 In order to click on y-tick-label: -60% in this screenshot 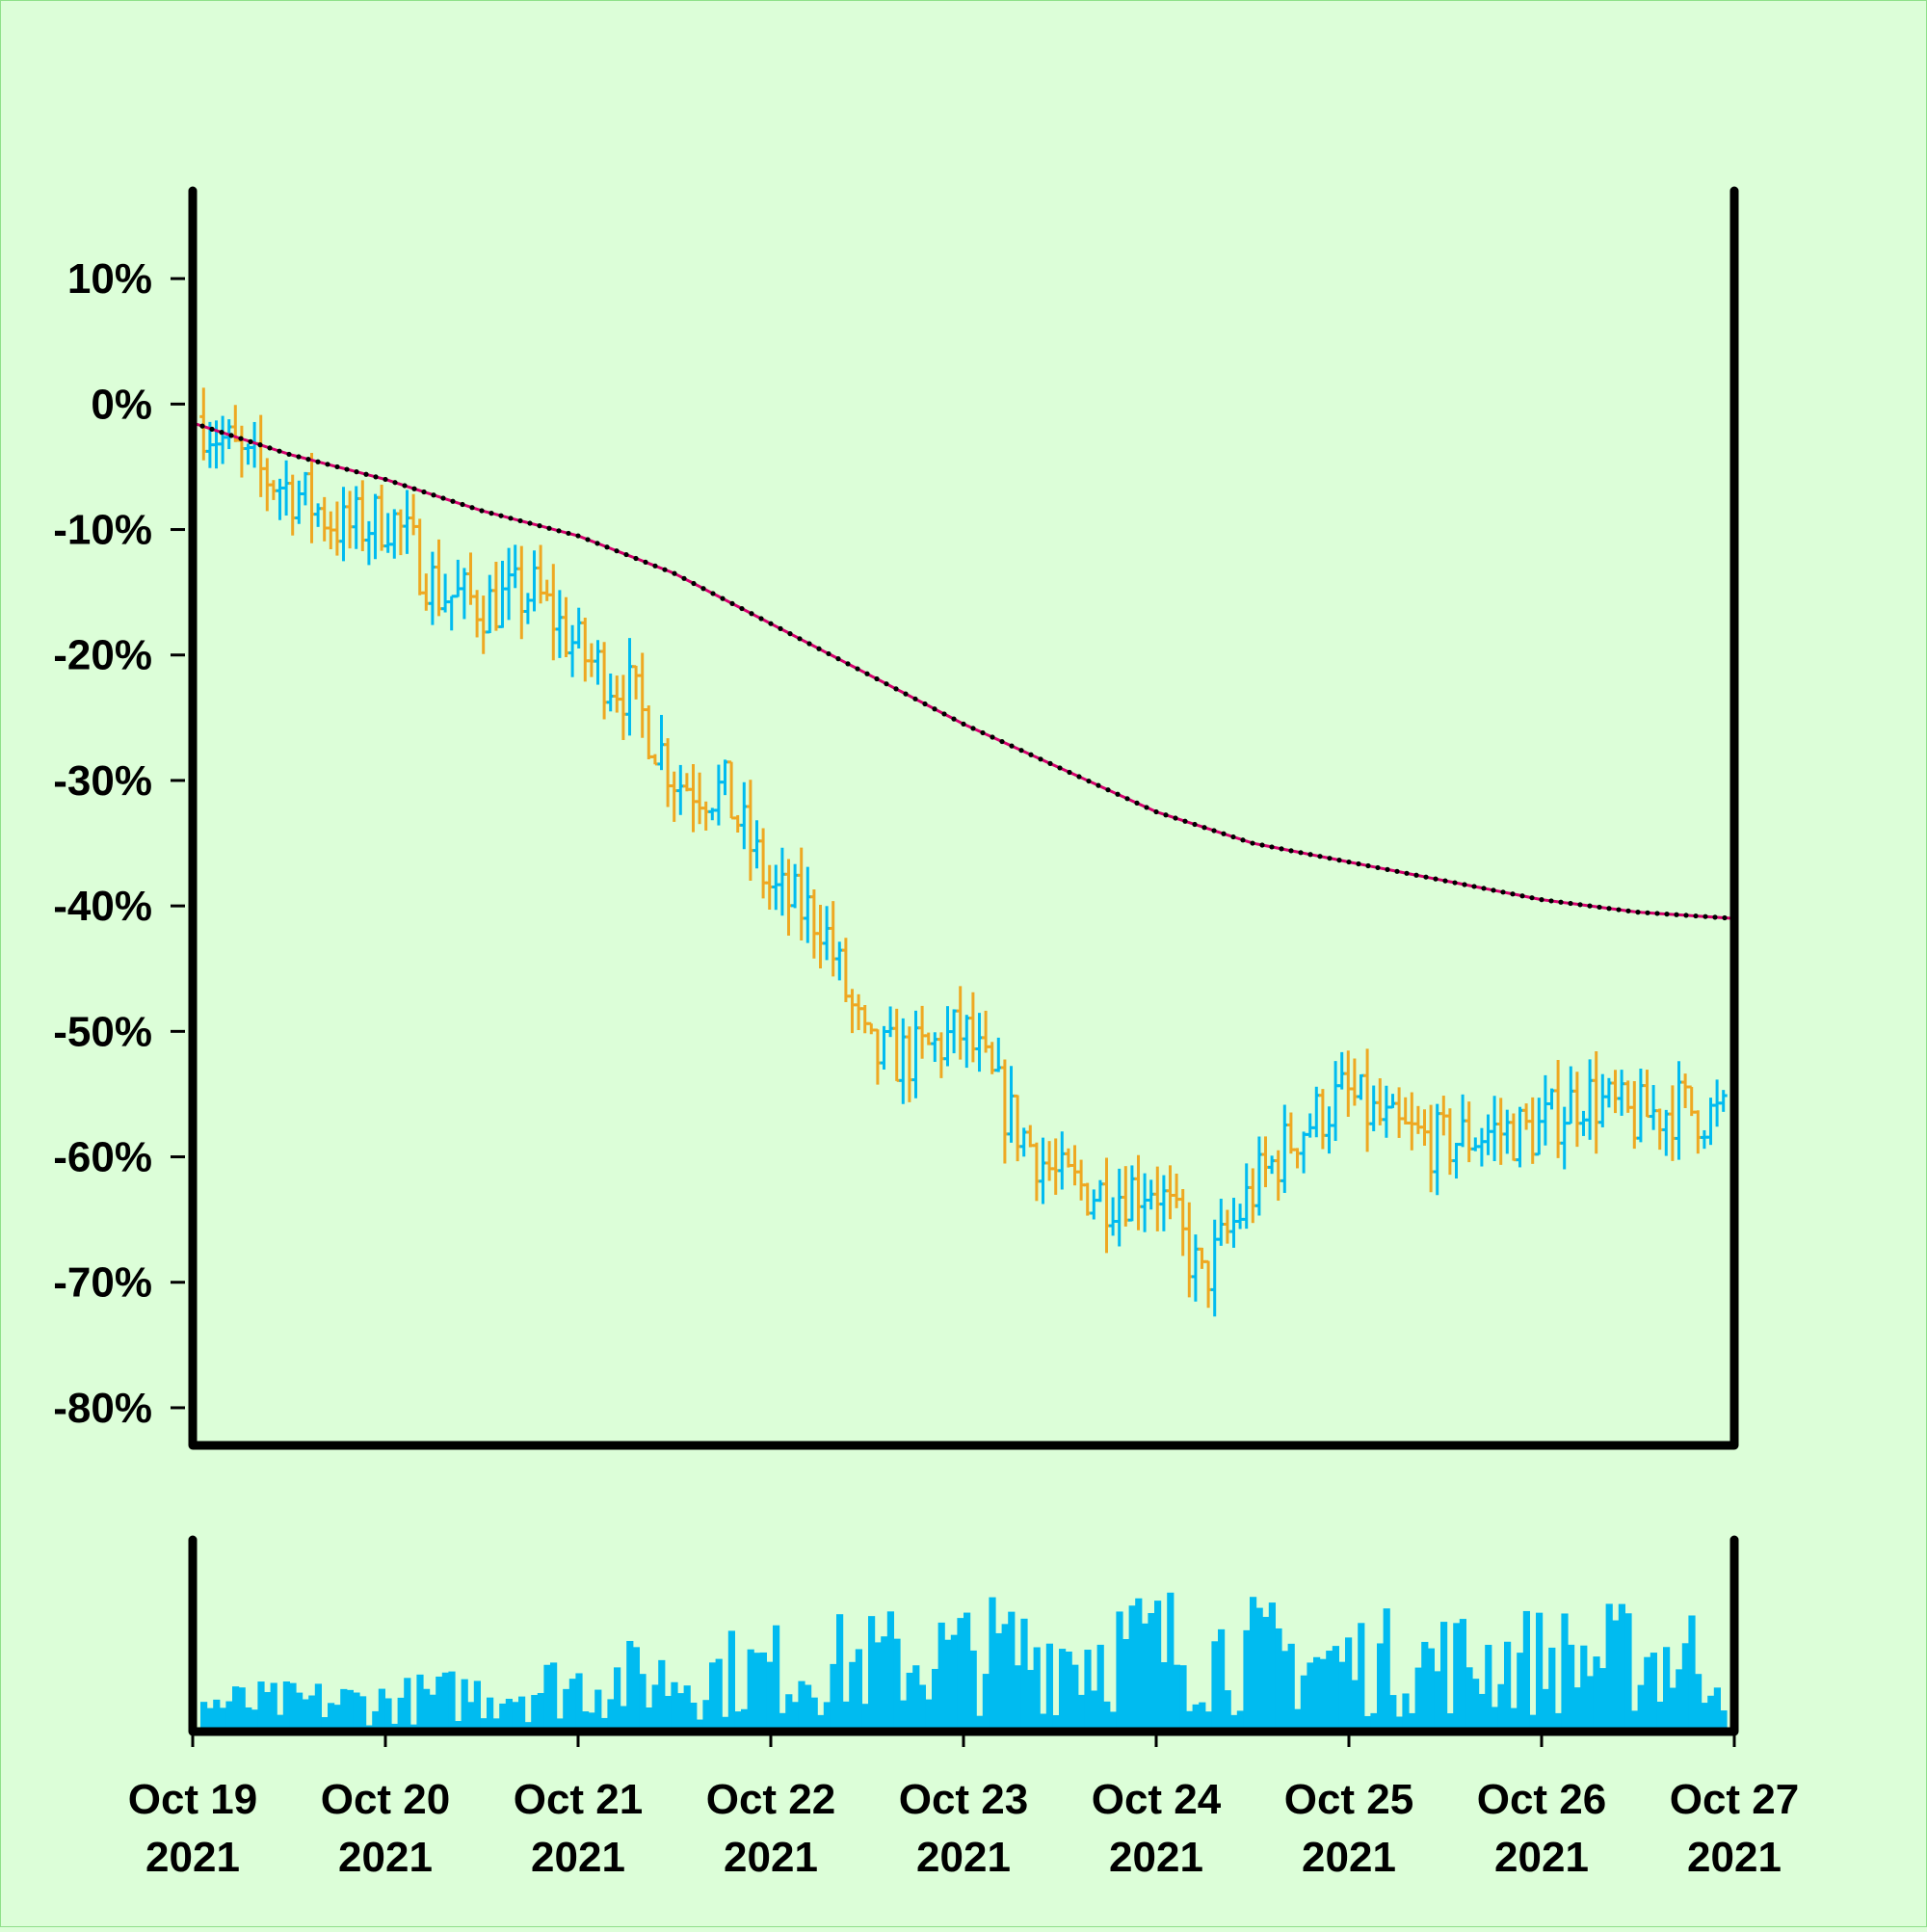, I will do `click(103, 1157)`.